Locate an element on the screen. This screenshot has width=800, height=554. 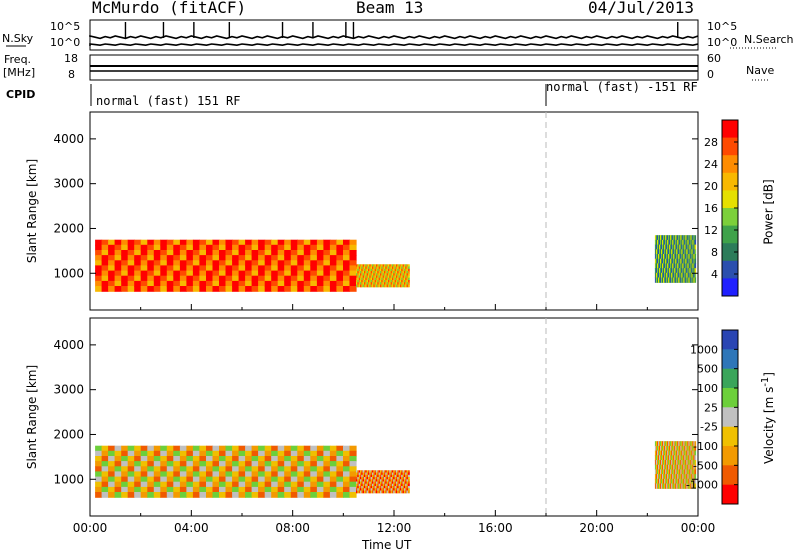
colorbar-tick-label: 16 is located at coordinates (711, 208).